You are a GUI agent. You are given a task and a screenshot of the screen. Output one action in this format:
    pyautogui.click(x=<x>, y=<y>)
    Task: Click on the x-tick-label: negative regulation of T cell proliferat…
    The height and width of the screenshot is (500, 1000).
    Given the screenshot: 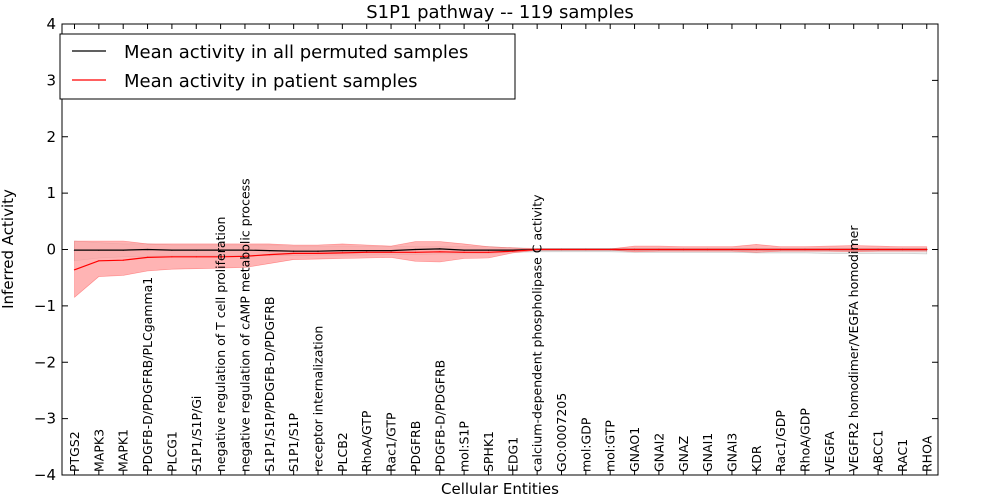 What is the action you would take?
    pyautogui.click(x=220, y=344)
    